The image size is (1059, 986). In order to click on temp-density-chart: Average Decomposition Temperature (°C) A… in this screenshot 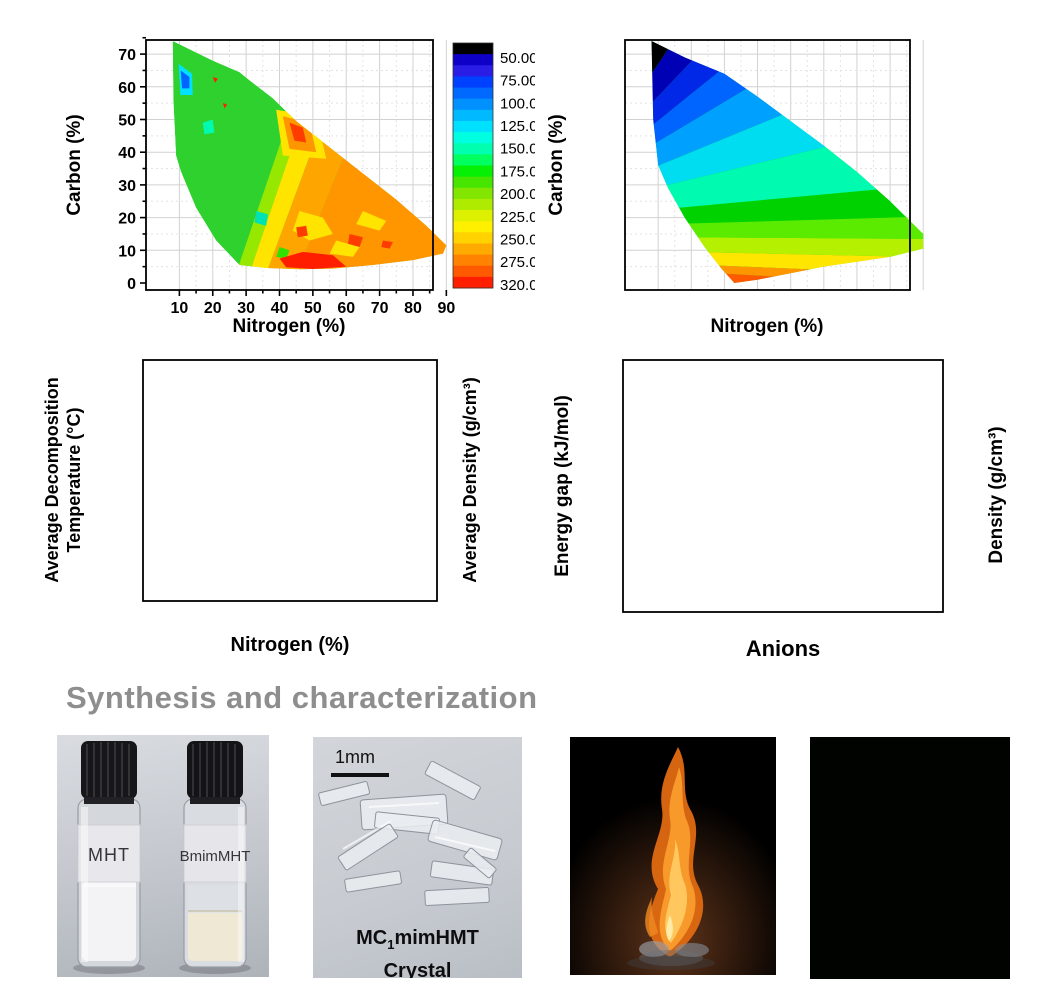, I will do `click(261, 507)`.